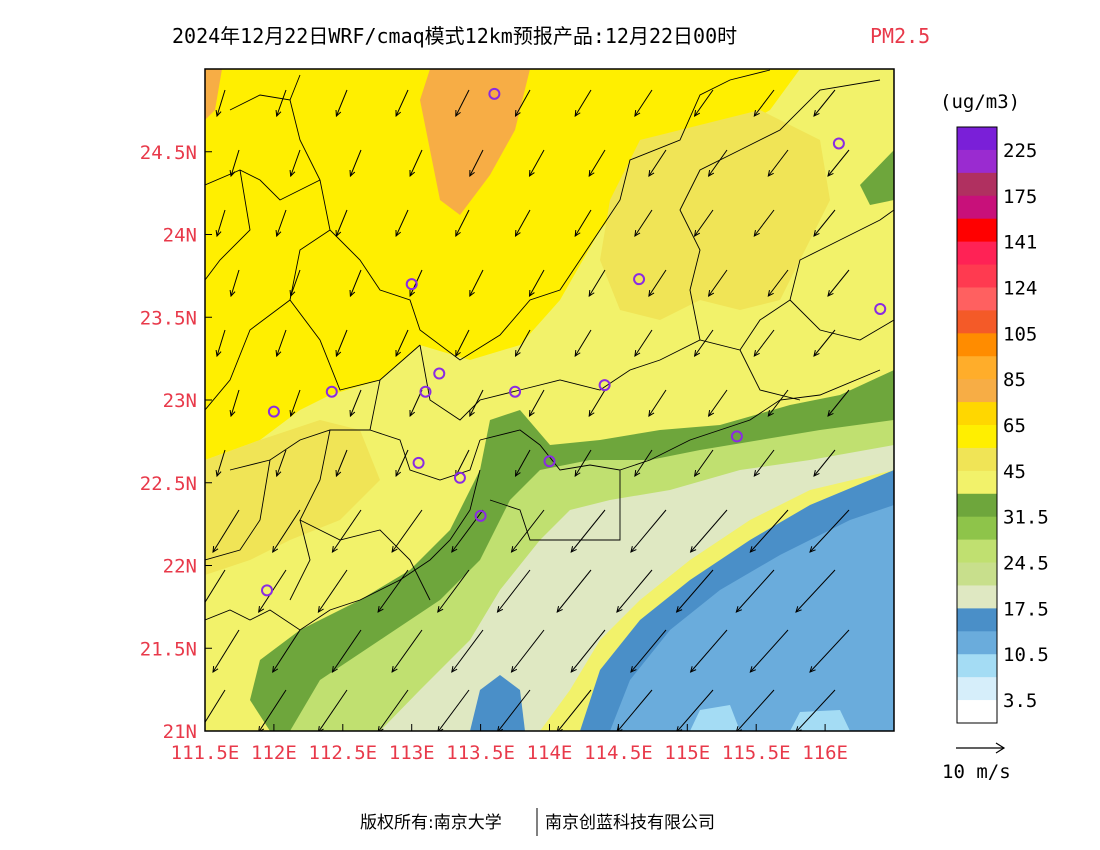  What do you see at coordinates (168, 153) in the screenshot?
I see `y-tick-label: 24.5N` at bounding box center [168, 153].